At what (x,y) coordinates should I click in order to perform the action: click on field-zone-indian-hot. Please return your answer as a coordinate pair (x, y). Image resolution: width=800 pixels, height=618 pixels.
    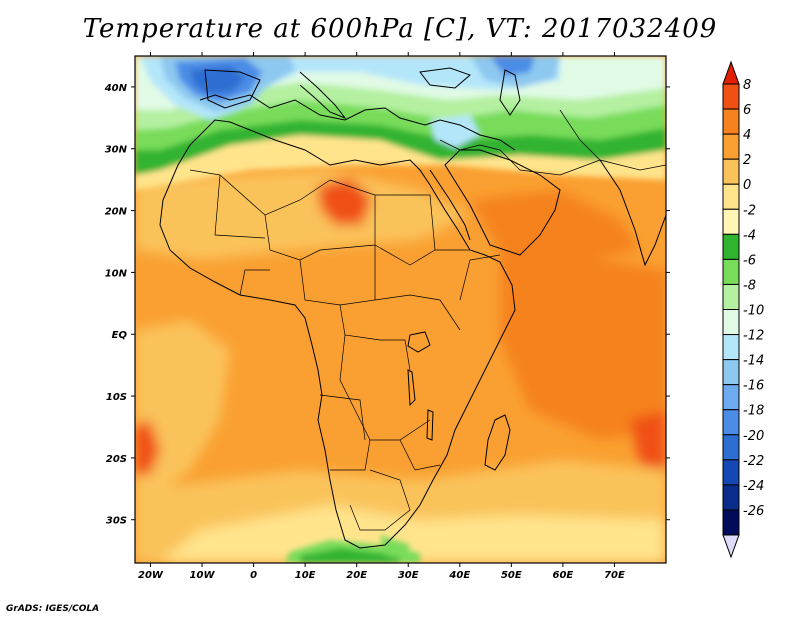
    Looking at the image, I should click on (648, 440).